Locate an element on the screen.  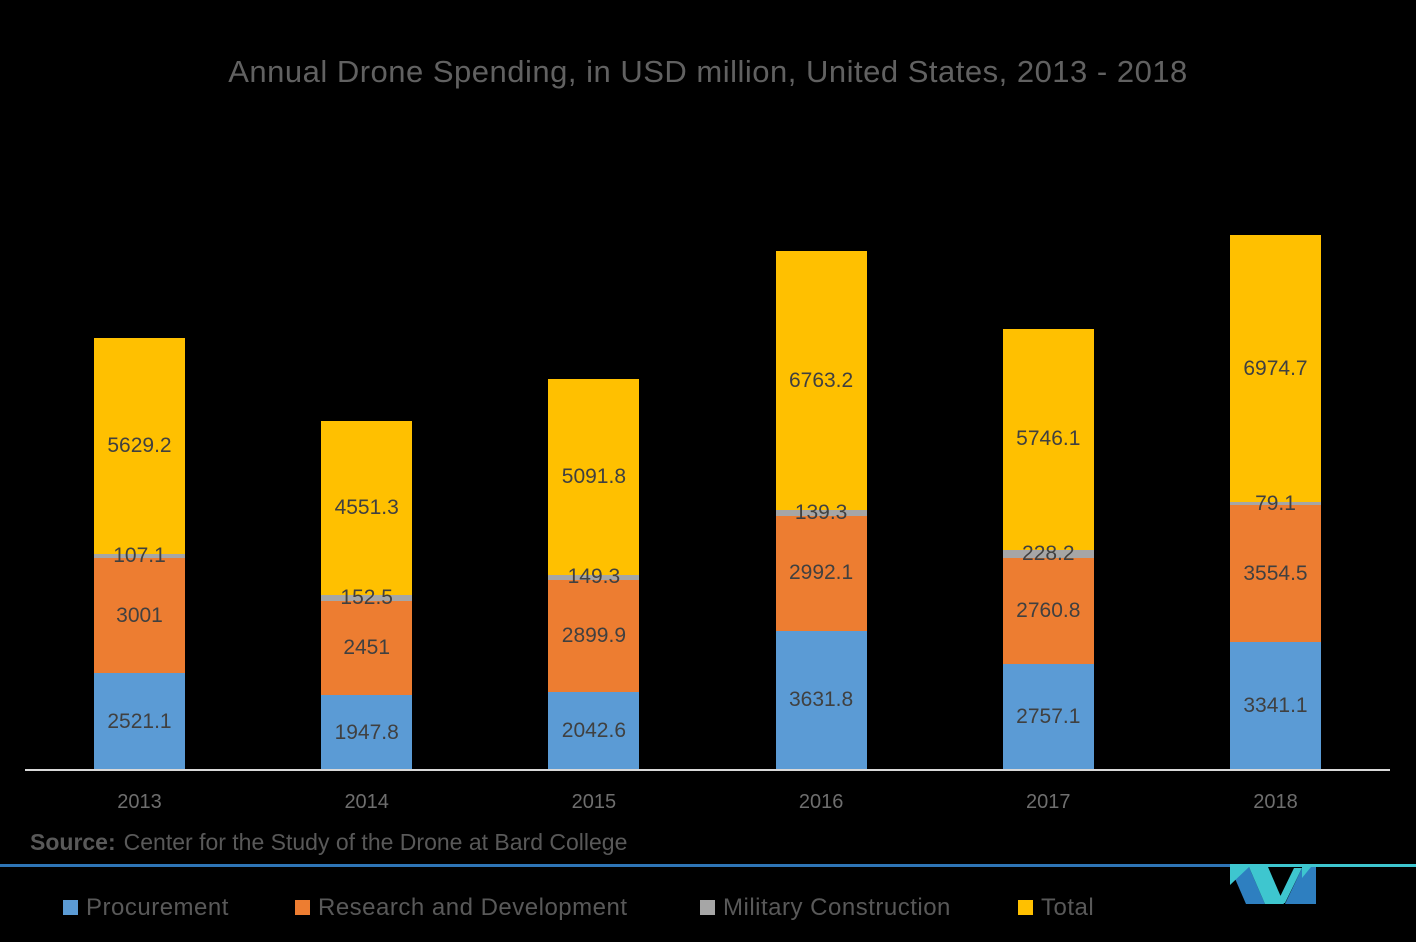
bar-value-label-2016-total: 6763.2 is located at coordinates (821, 380).